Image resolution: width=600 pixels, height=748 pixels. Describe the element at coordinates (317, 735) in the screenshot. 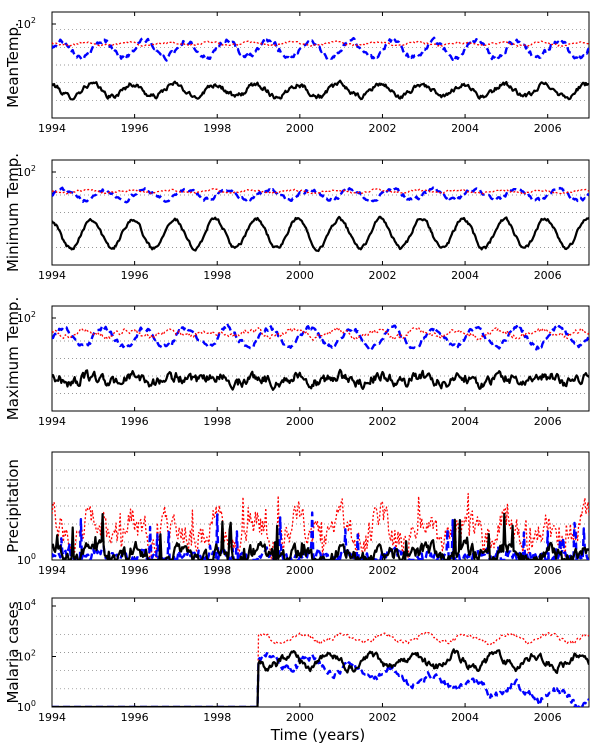

I see `x-axis-label: Time (years)` at that location.